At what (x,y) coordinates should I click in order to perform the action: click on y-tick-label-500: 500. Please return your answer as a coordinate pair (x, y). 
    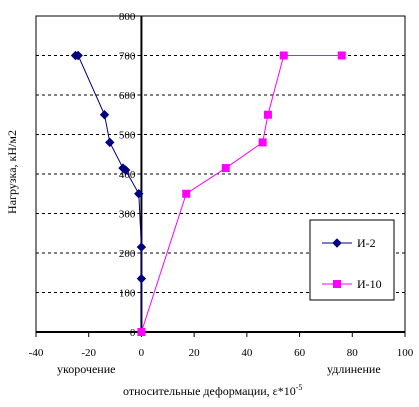
    Looking at the image, I should click on (127, 136).